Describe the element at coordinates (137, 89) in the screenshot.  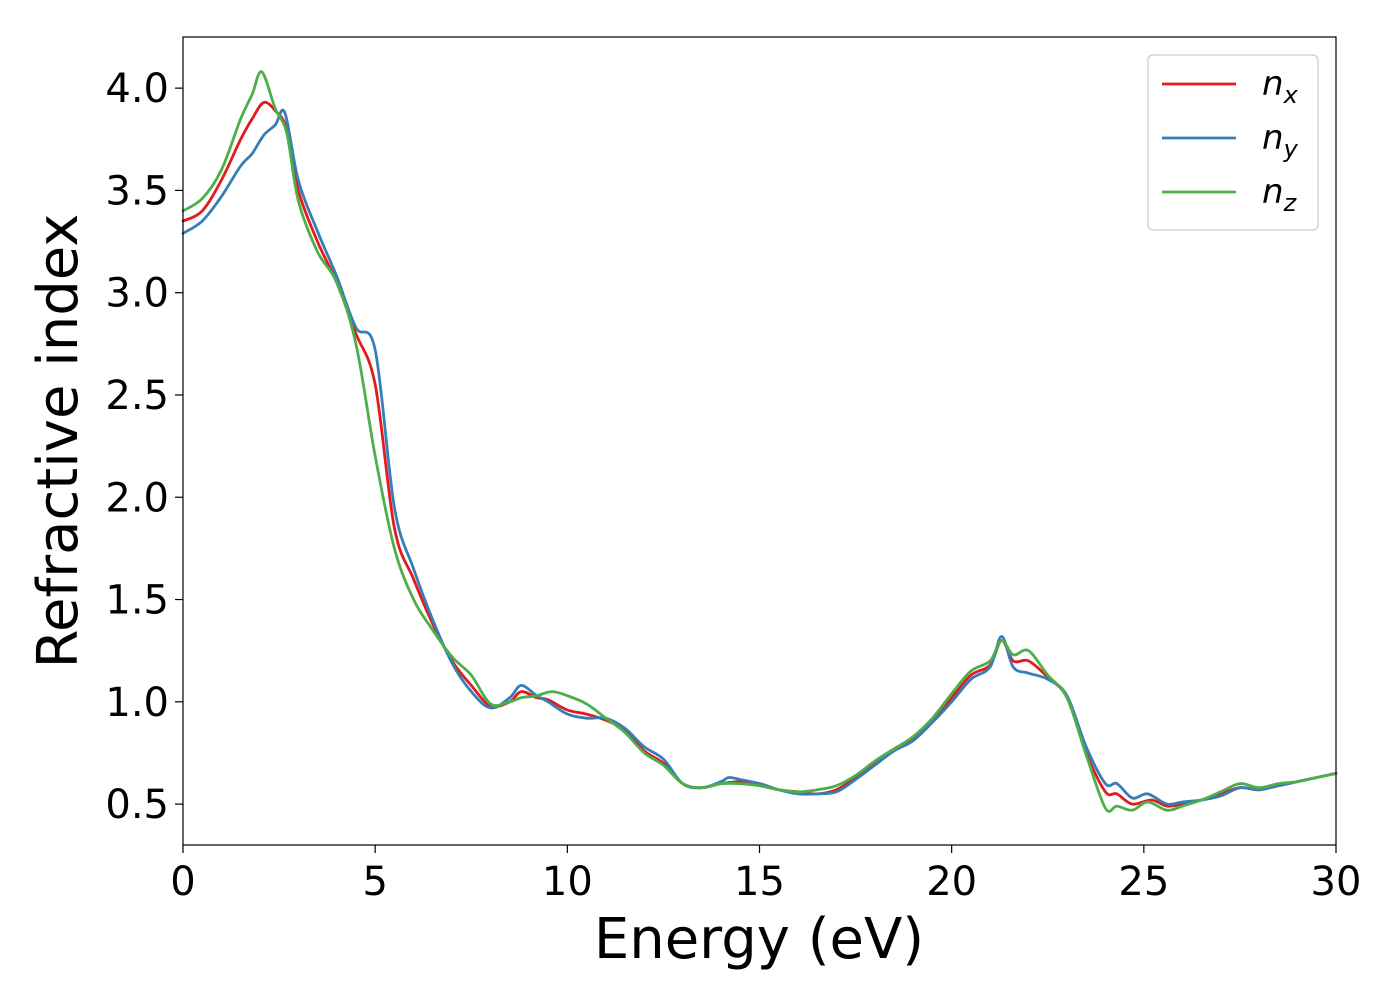
I see `y-tick-label: 4.0` at that location.